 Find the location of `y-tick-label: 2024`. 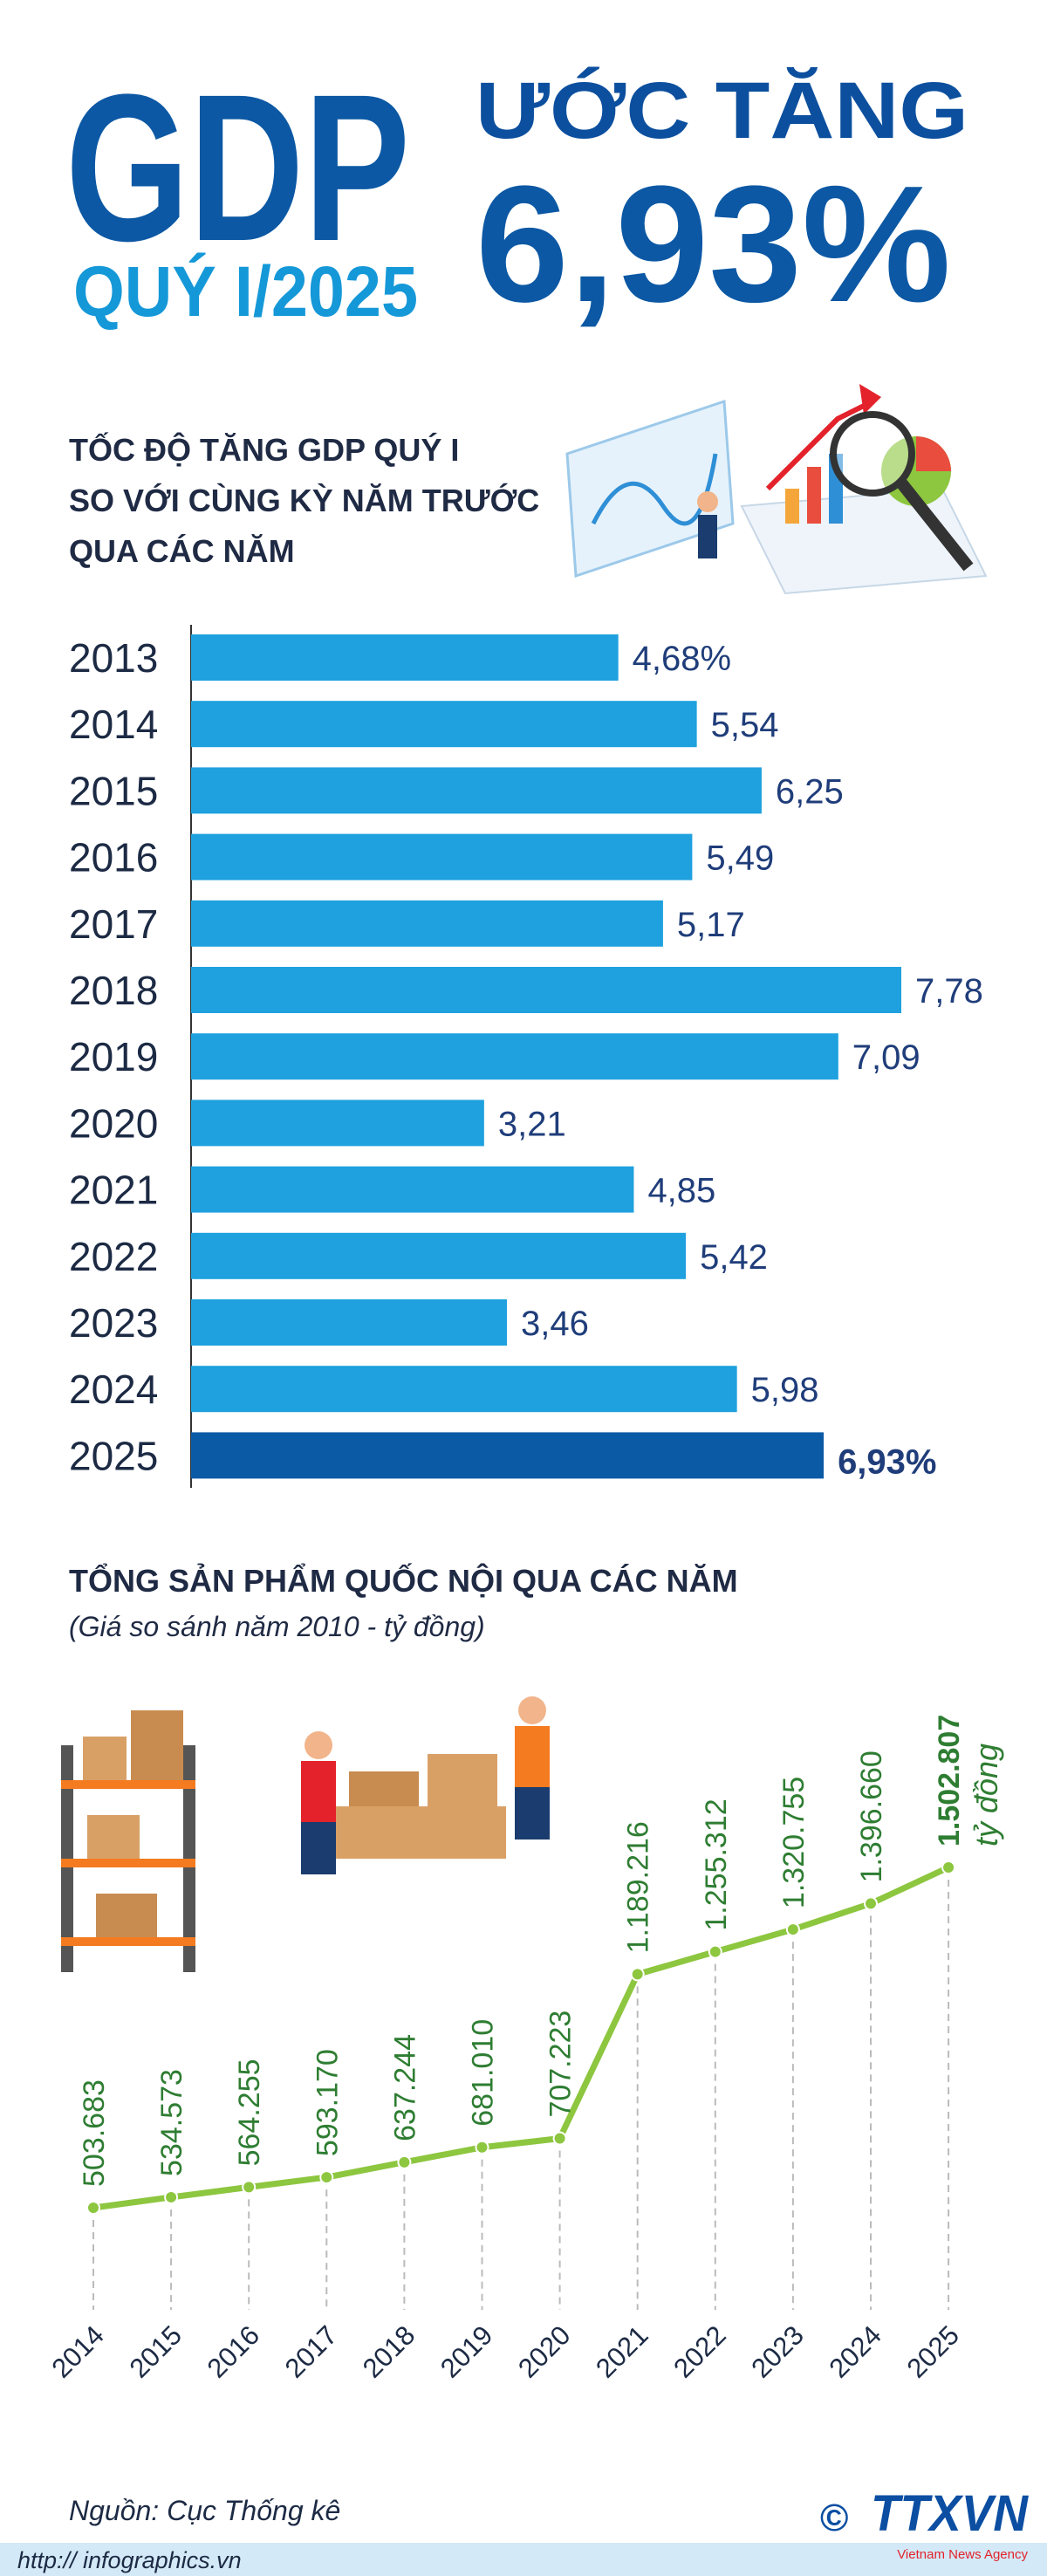

y-tick-label: 2024 is located at coordinates (113, 1389).